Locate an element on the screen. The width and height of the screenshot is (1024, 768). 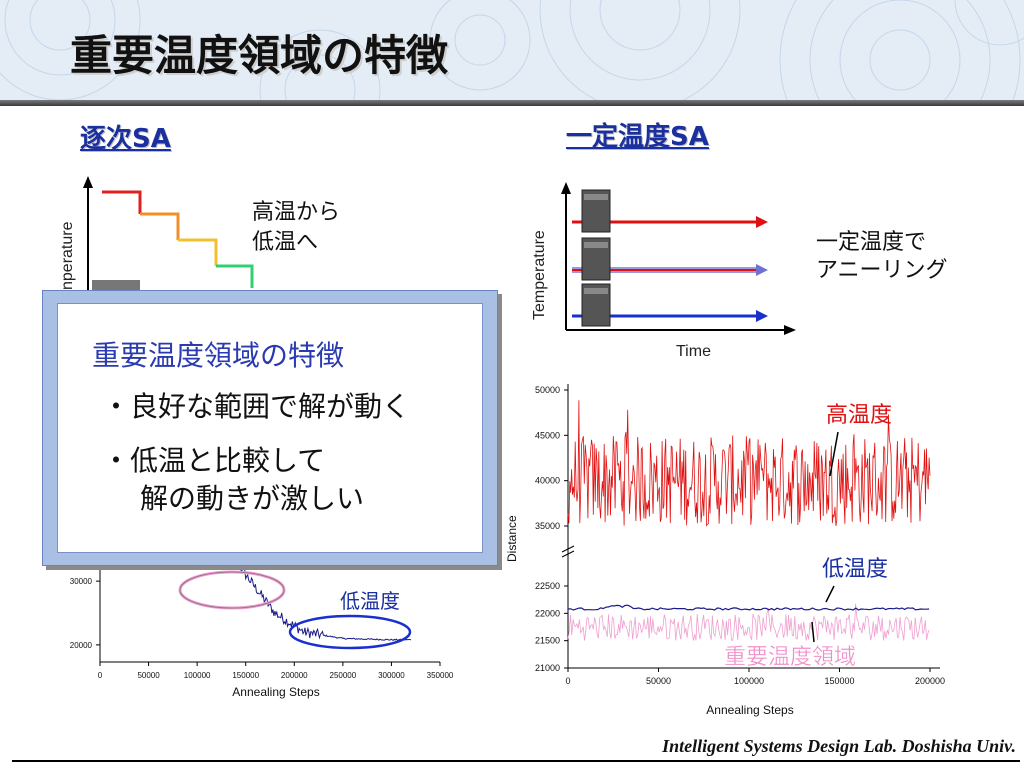
right-y-tick-label: 21500 is located at coordinates (547, 641).